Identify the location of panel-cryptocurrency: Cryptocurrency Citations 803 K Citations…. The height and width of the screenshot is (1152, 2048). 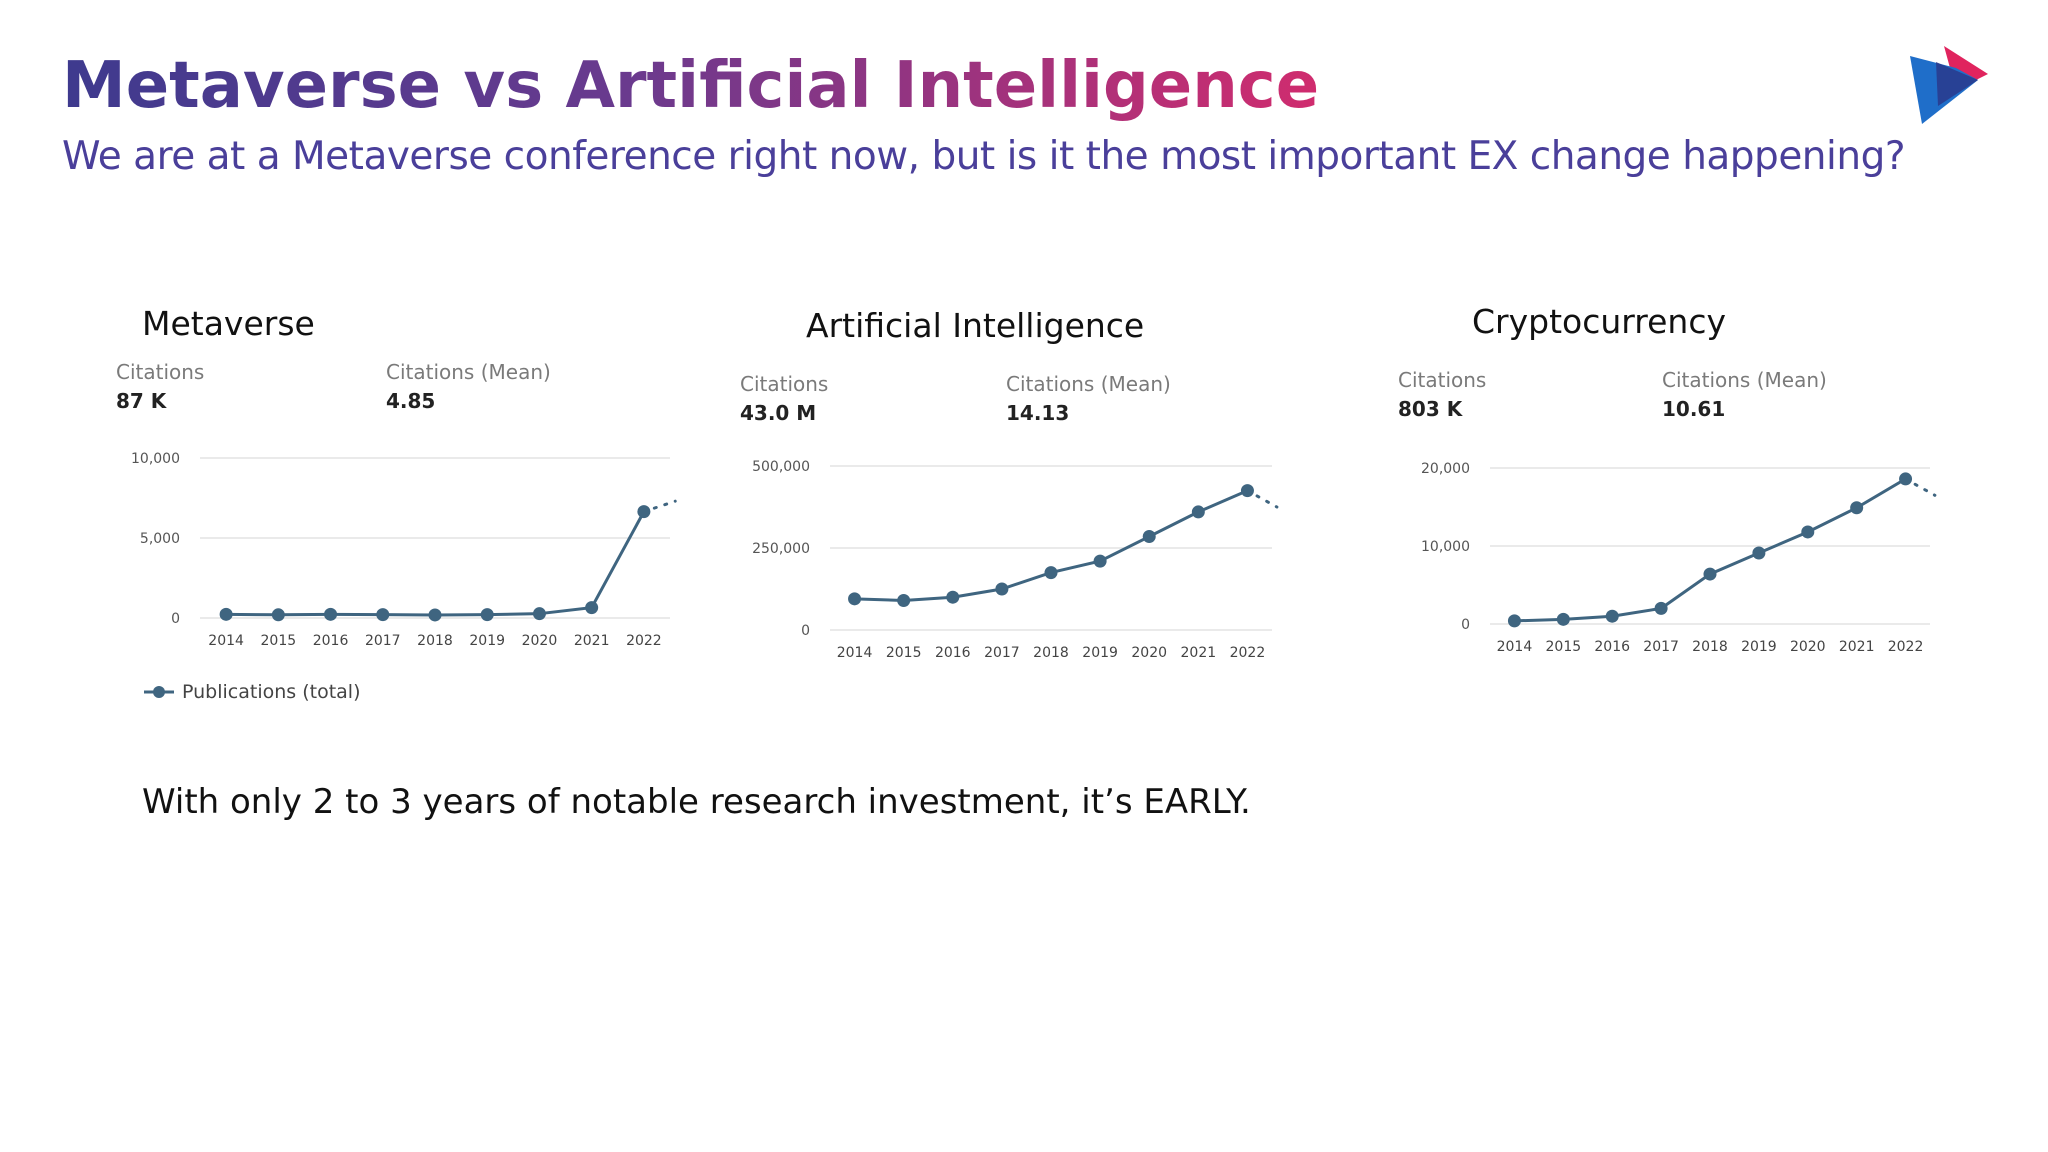
(1706, 465).